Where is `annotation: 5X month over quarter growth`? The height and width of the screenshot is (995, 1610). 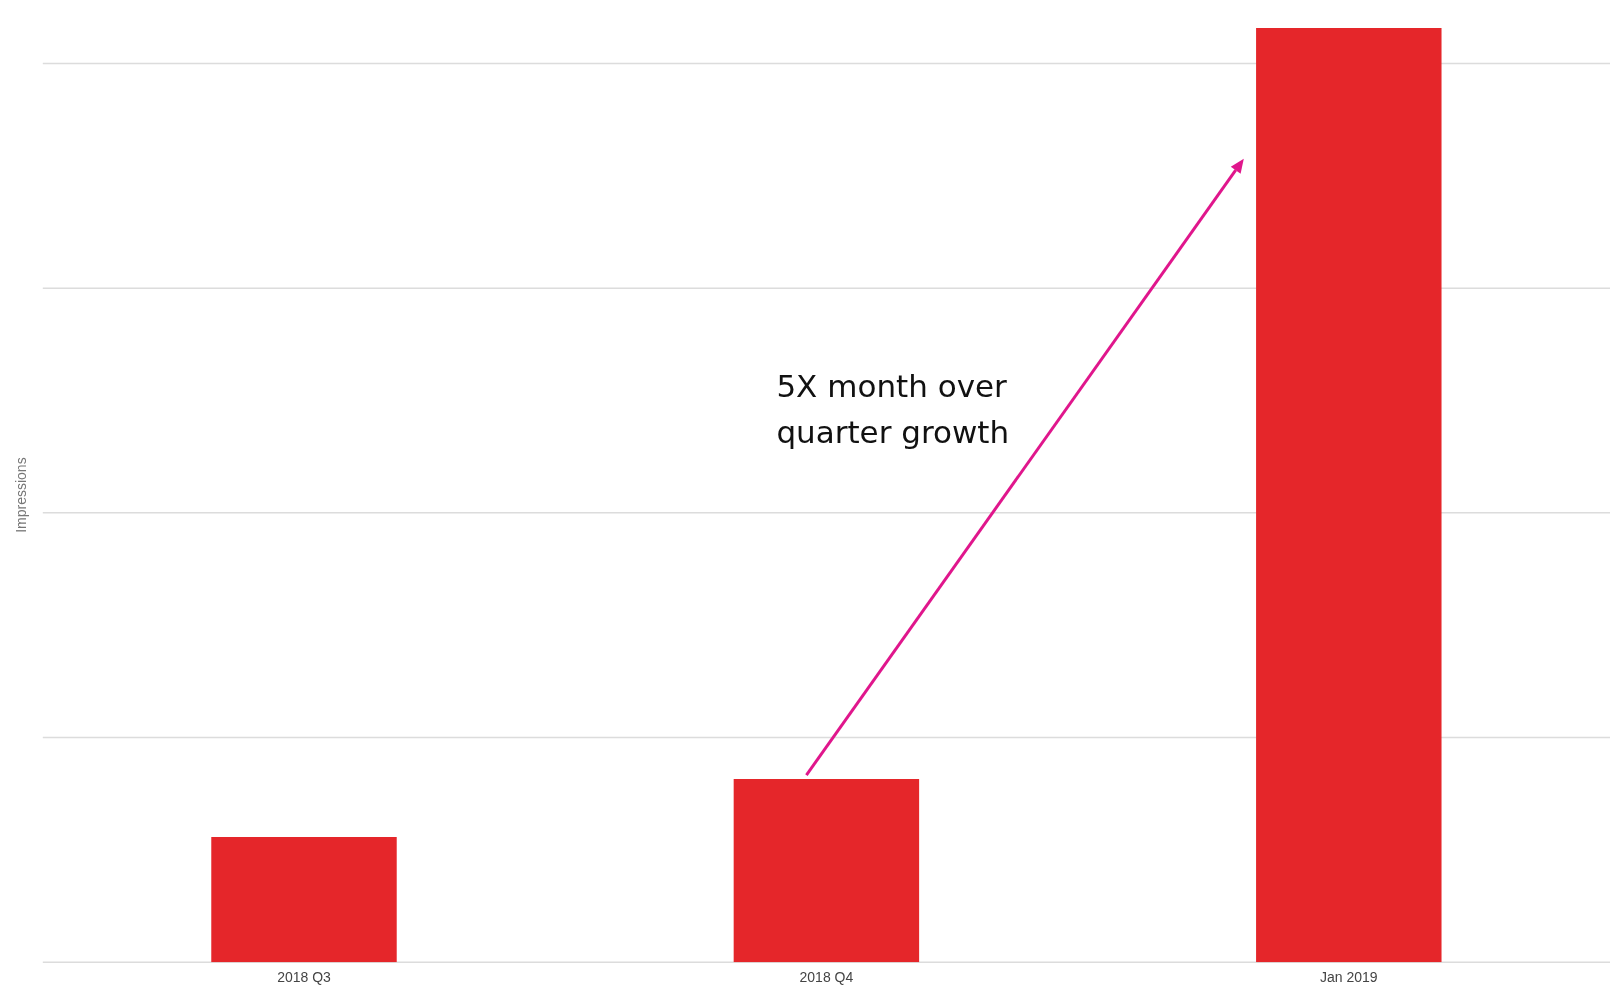 annotation: 5X month over quarter growth is located at coordinates (893, 409).